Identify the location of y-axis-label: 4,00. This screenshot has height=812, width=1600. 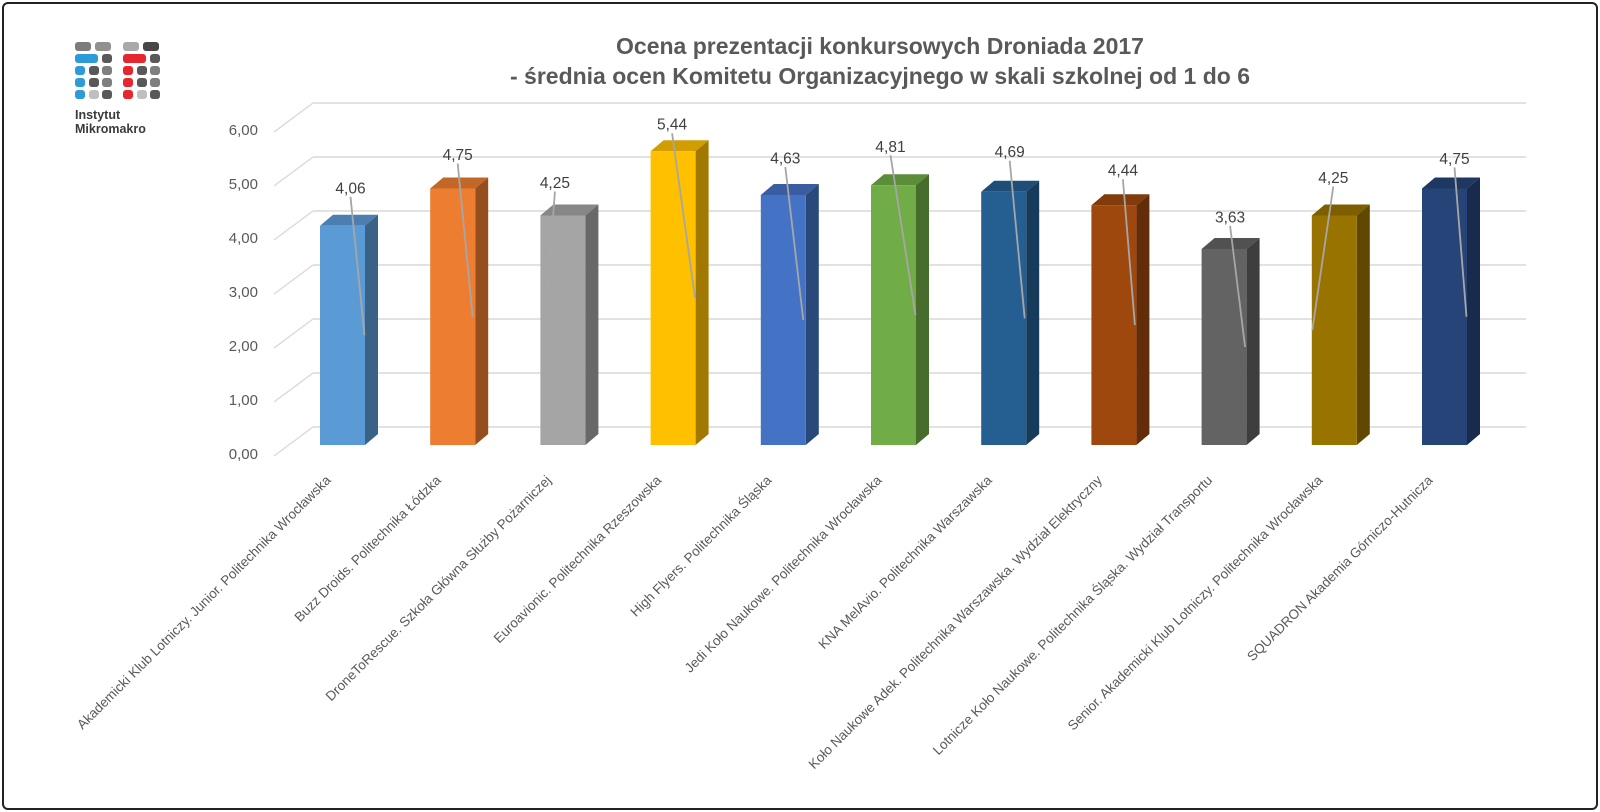
(243, 238).